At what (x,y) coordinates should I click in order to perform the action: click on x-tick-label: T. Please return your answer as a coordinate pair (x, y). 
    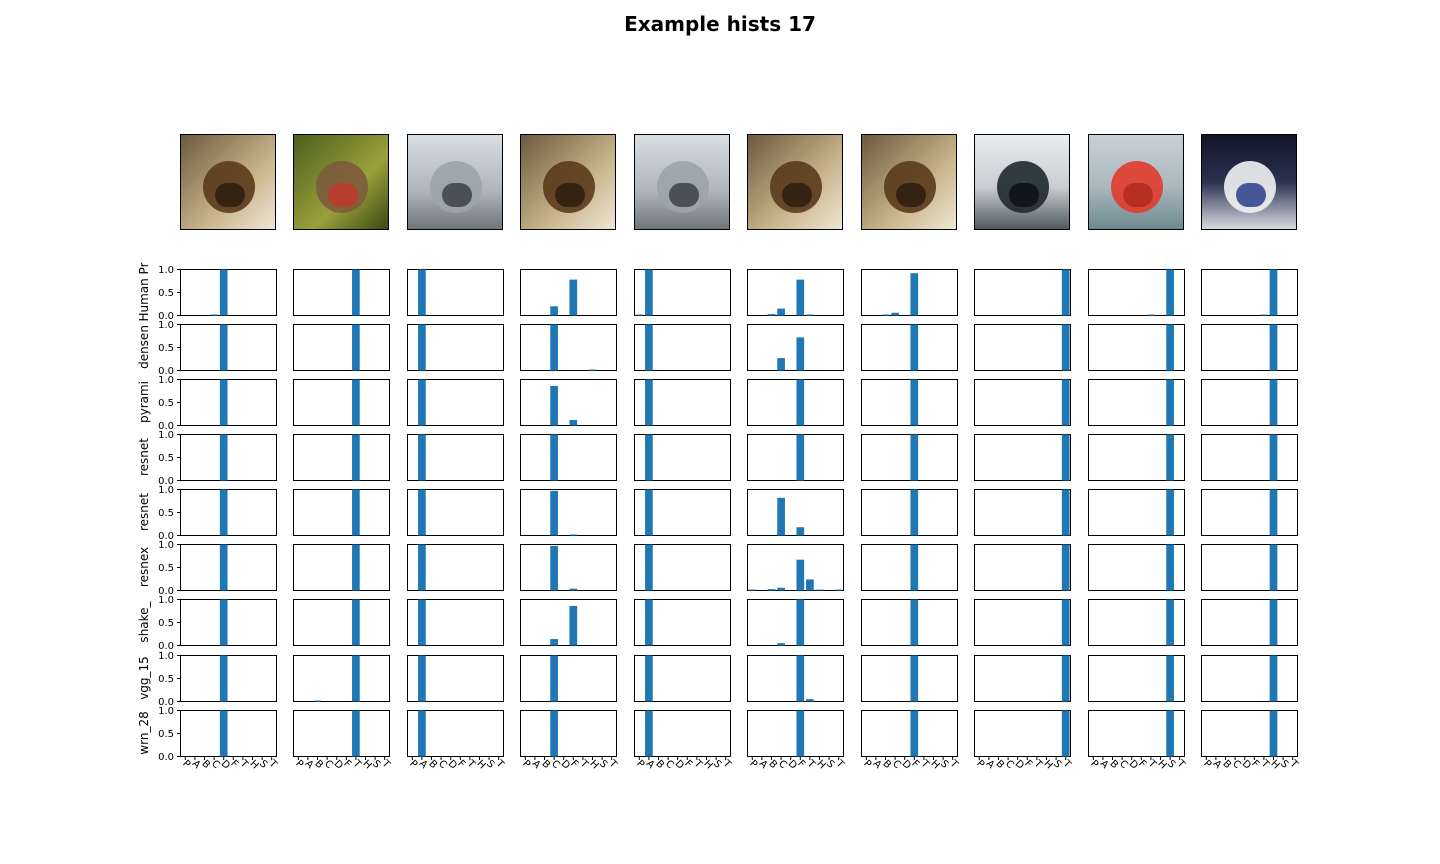
    Looking at the image, I should click on (612, 764).